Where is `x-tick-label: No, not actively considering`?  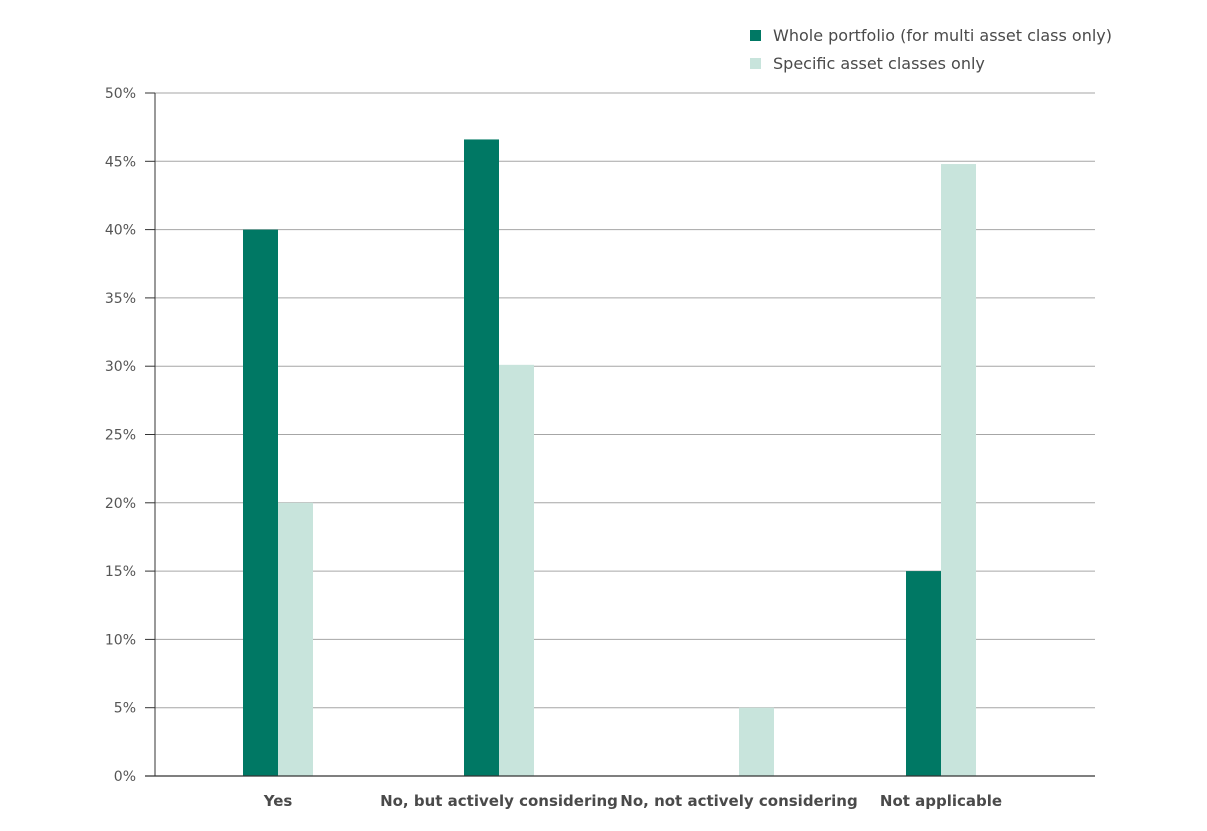
x-tick-label: No, not actively considering is located at coordinates (738, 801).